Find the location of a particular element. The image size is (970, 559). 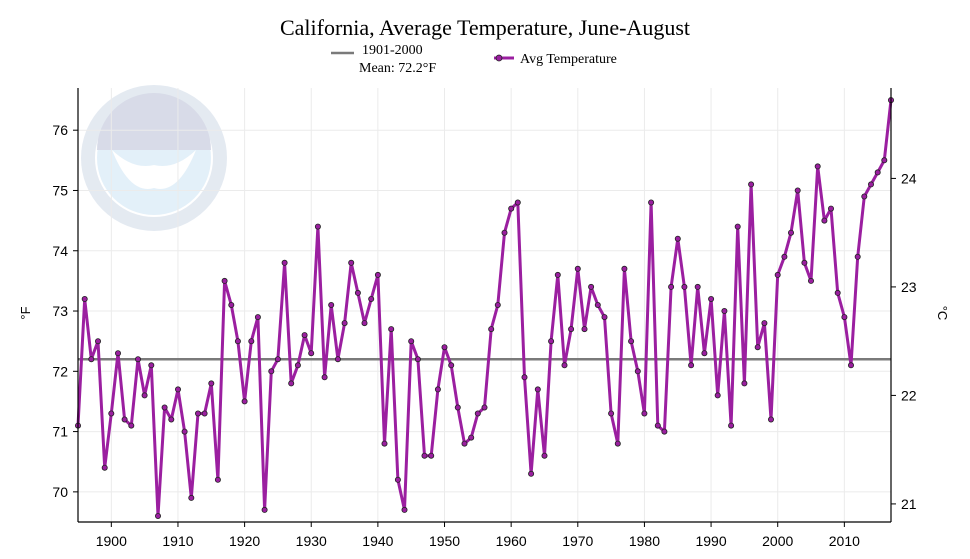

data-point-1916 is located at coordinates (217, 479).